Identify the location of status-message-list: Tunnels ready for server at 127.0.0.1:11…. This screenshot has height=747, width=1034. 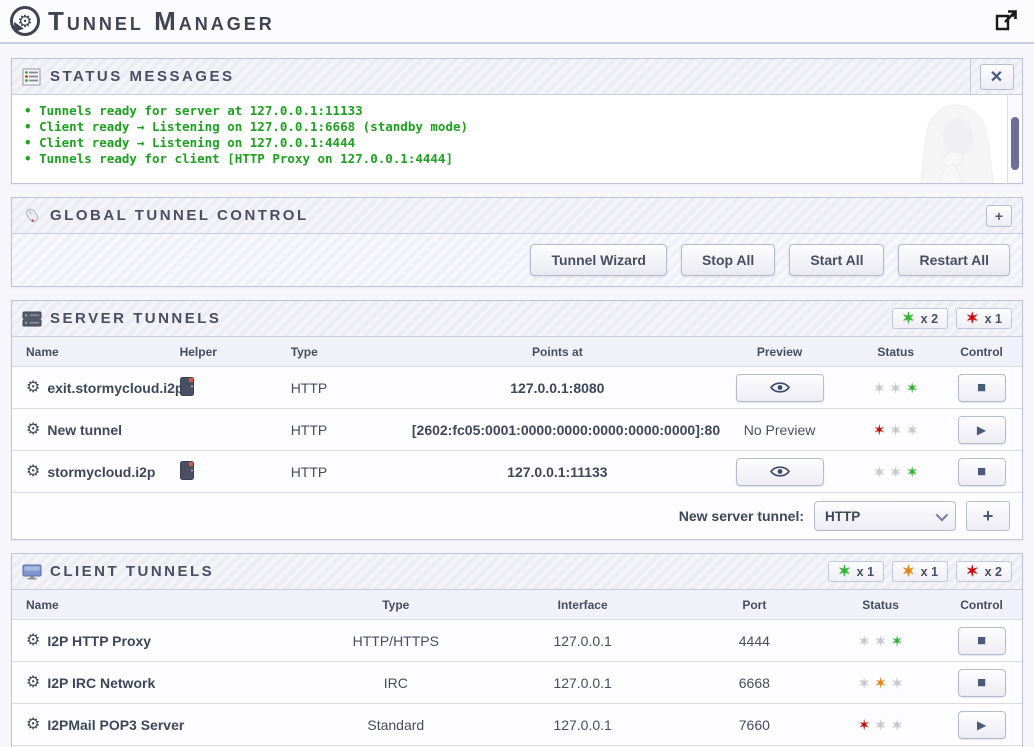
(517, 135).